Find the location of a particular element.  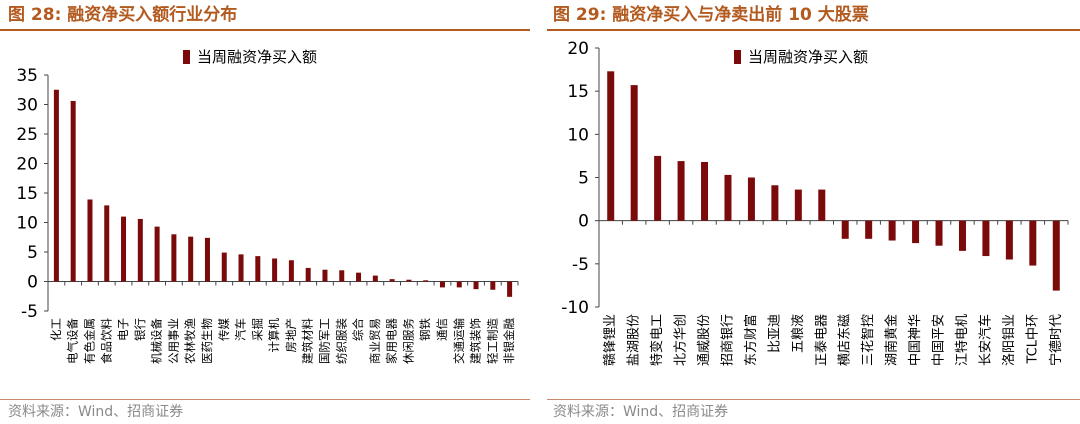

right-category-label: 招商银行 is located at coordinates (727, 340).